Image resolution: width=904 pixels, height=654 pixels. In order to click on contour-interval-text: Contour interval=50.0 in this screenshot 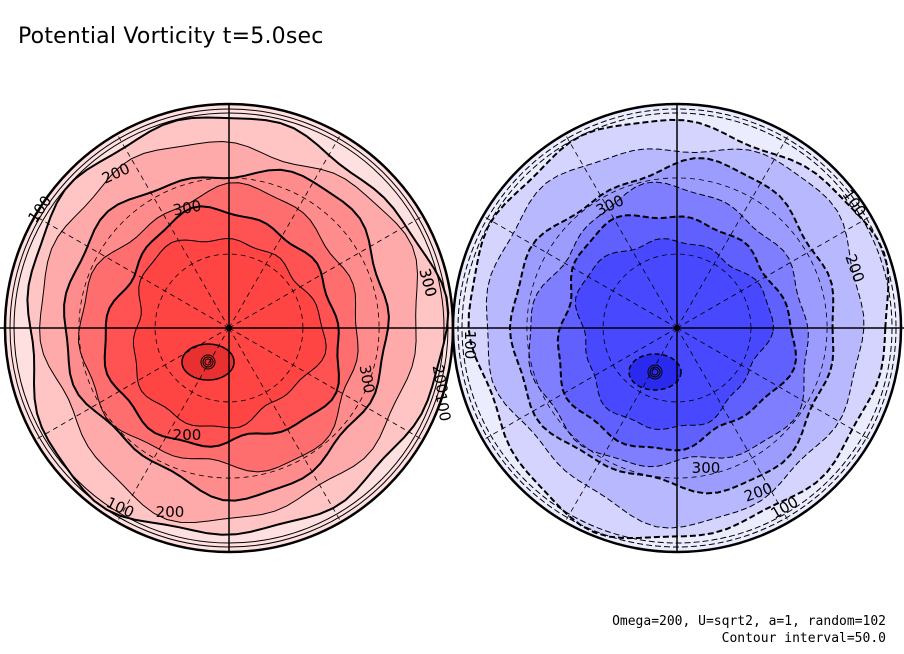, I will do `click(803, 638)`.